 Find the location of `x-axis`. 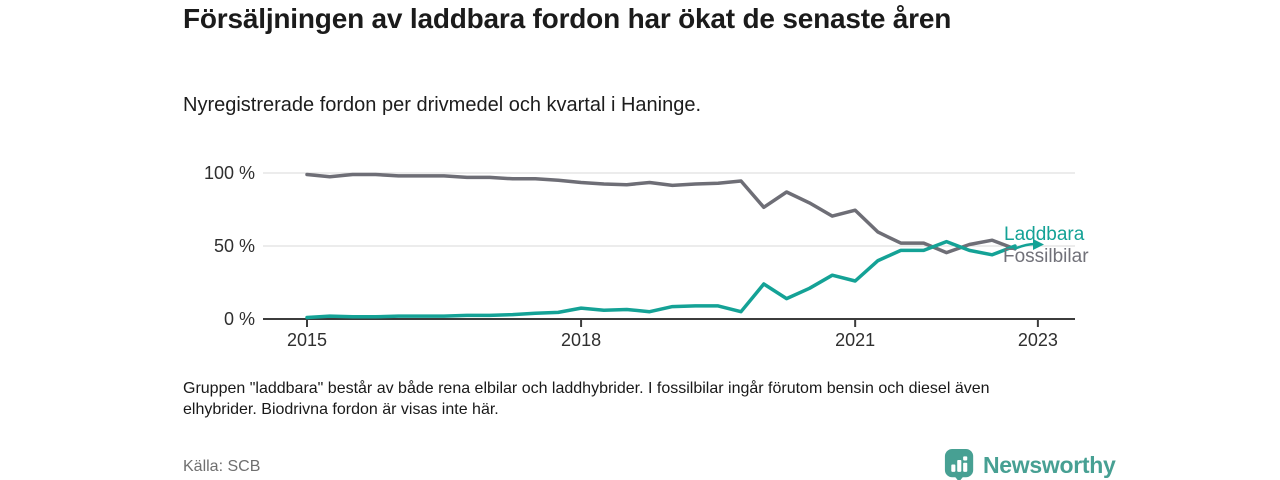

x-axis is located at coordinates (669, 322).